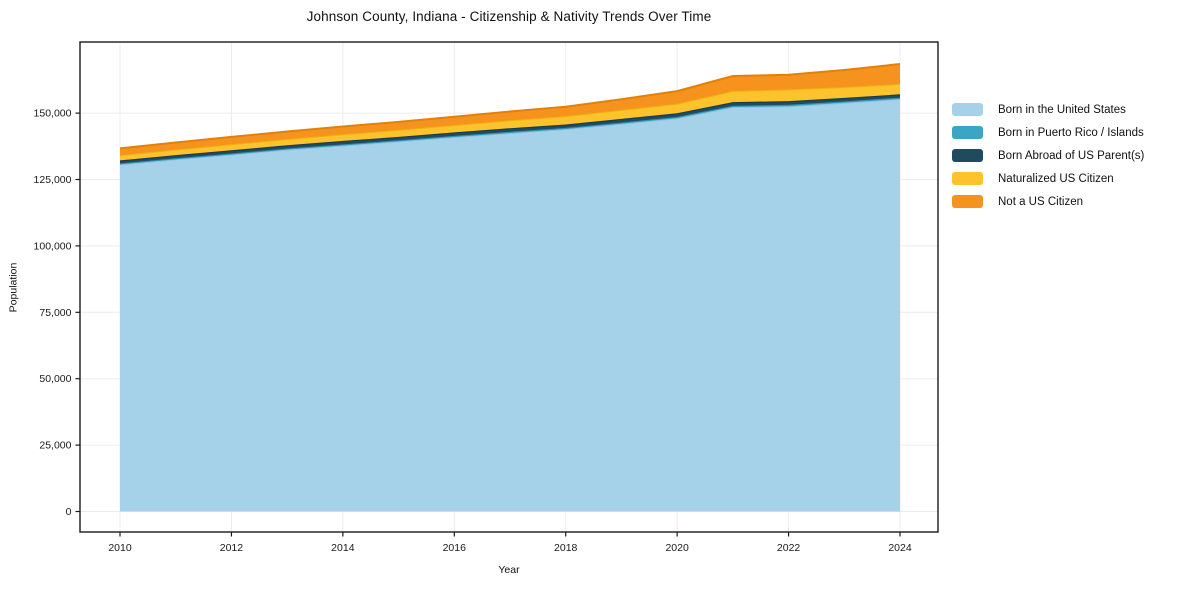 The height and width of the screenshot is (590, 1189). Describe the element at coordinates (53, 114) in the screenshot. I see `y-tick-label: 150,000` at that location.